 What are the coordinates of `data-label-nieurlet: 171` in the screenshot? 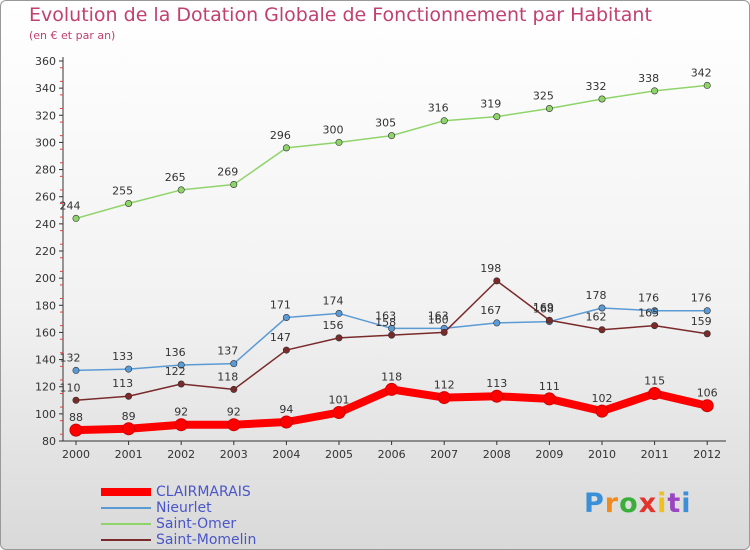 It's located at (280, 305).